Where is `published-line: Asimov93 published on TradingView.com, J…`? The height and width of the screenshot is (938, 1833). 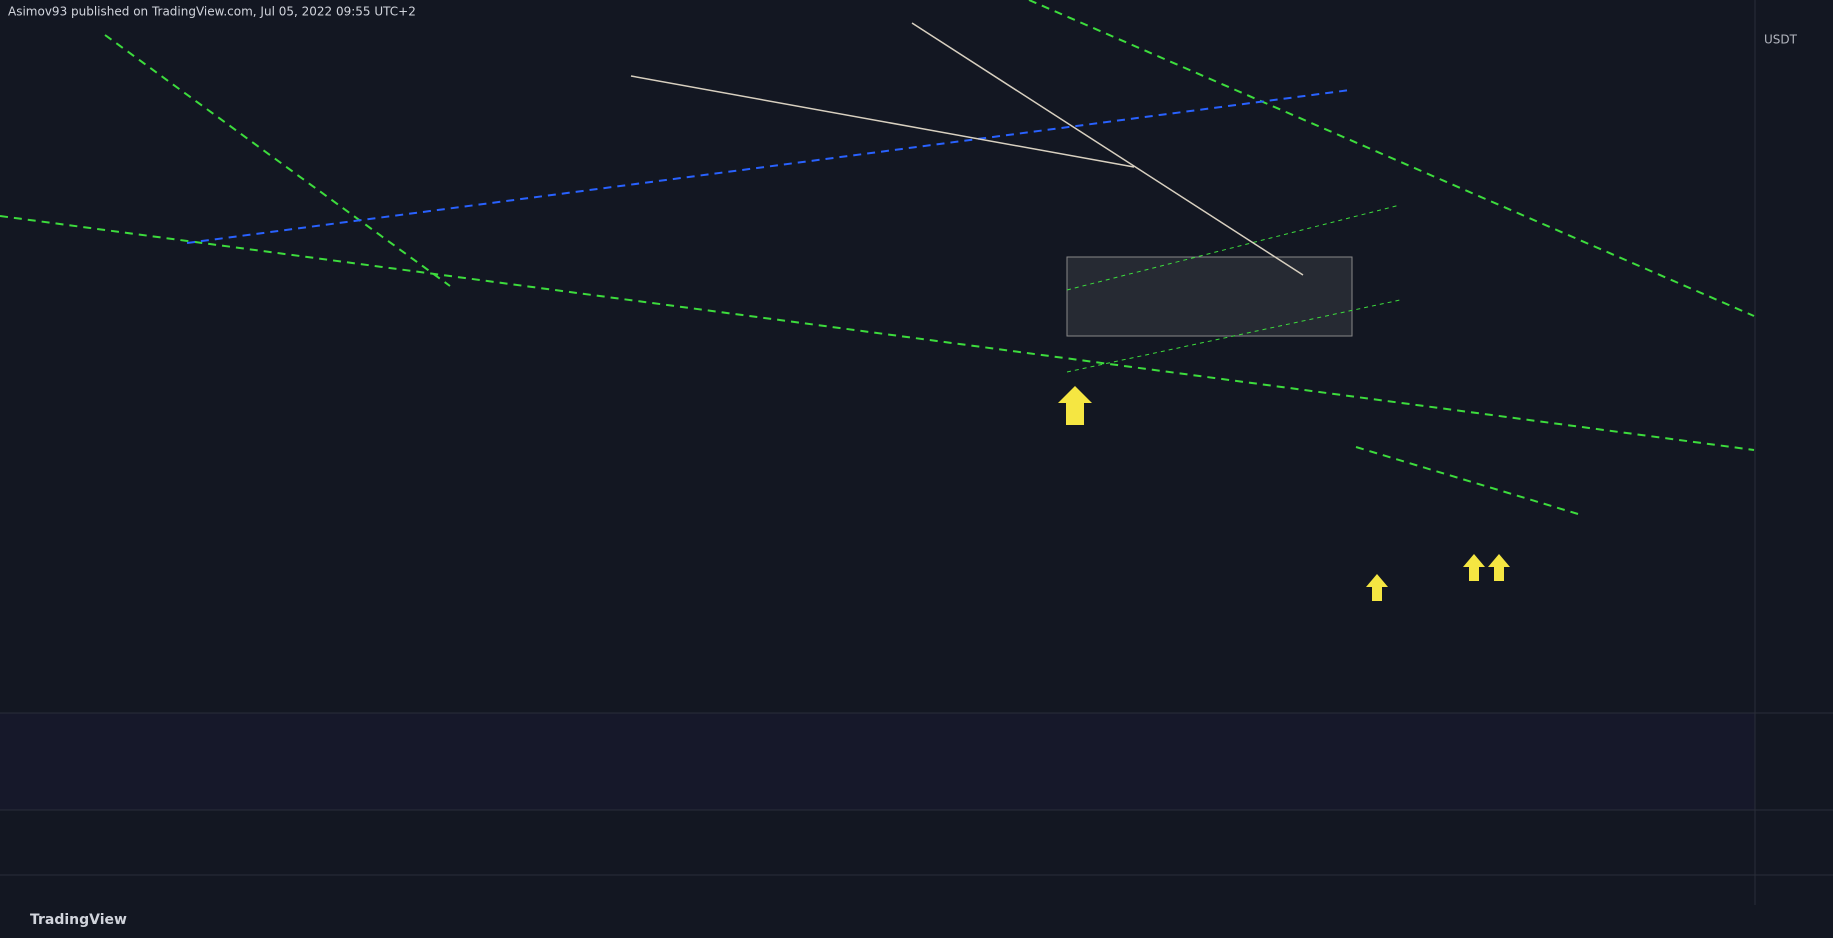 published-line: Asimov93 published on TradingView.com, J… is located at coordinates (212, 12).